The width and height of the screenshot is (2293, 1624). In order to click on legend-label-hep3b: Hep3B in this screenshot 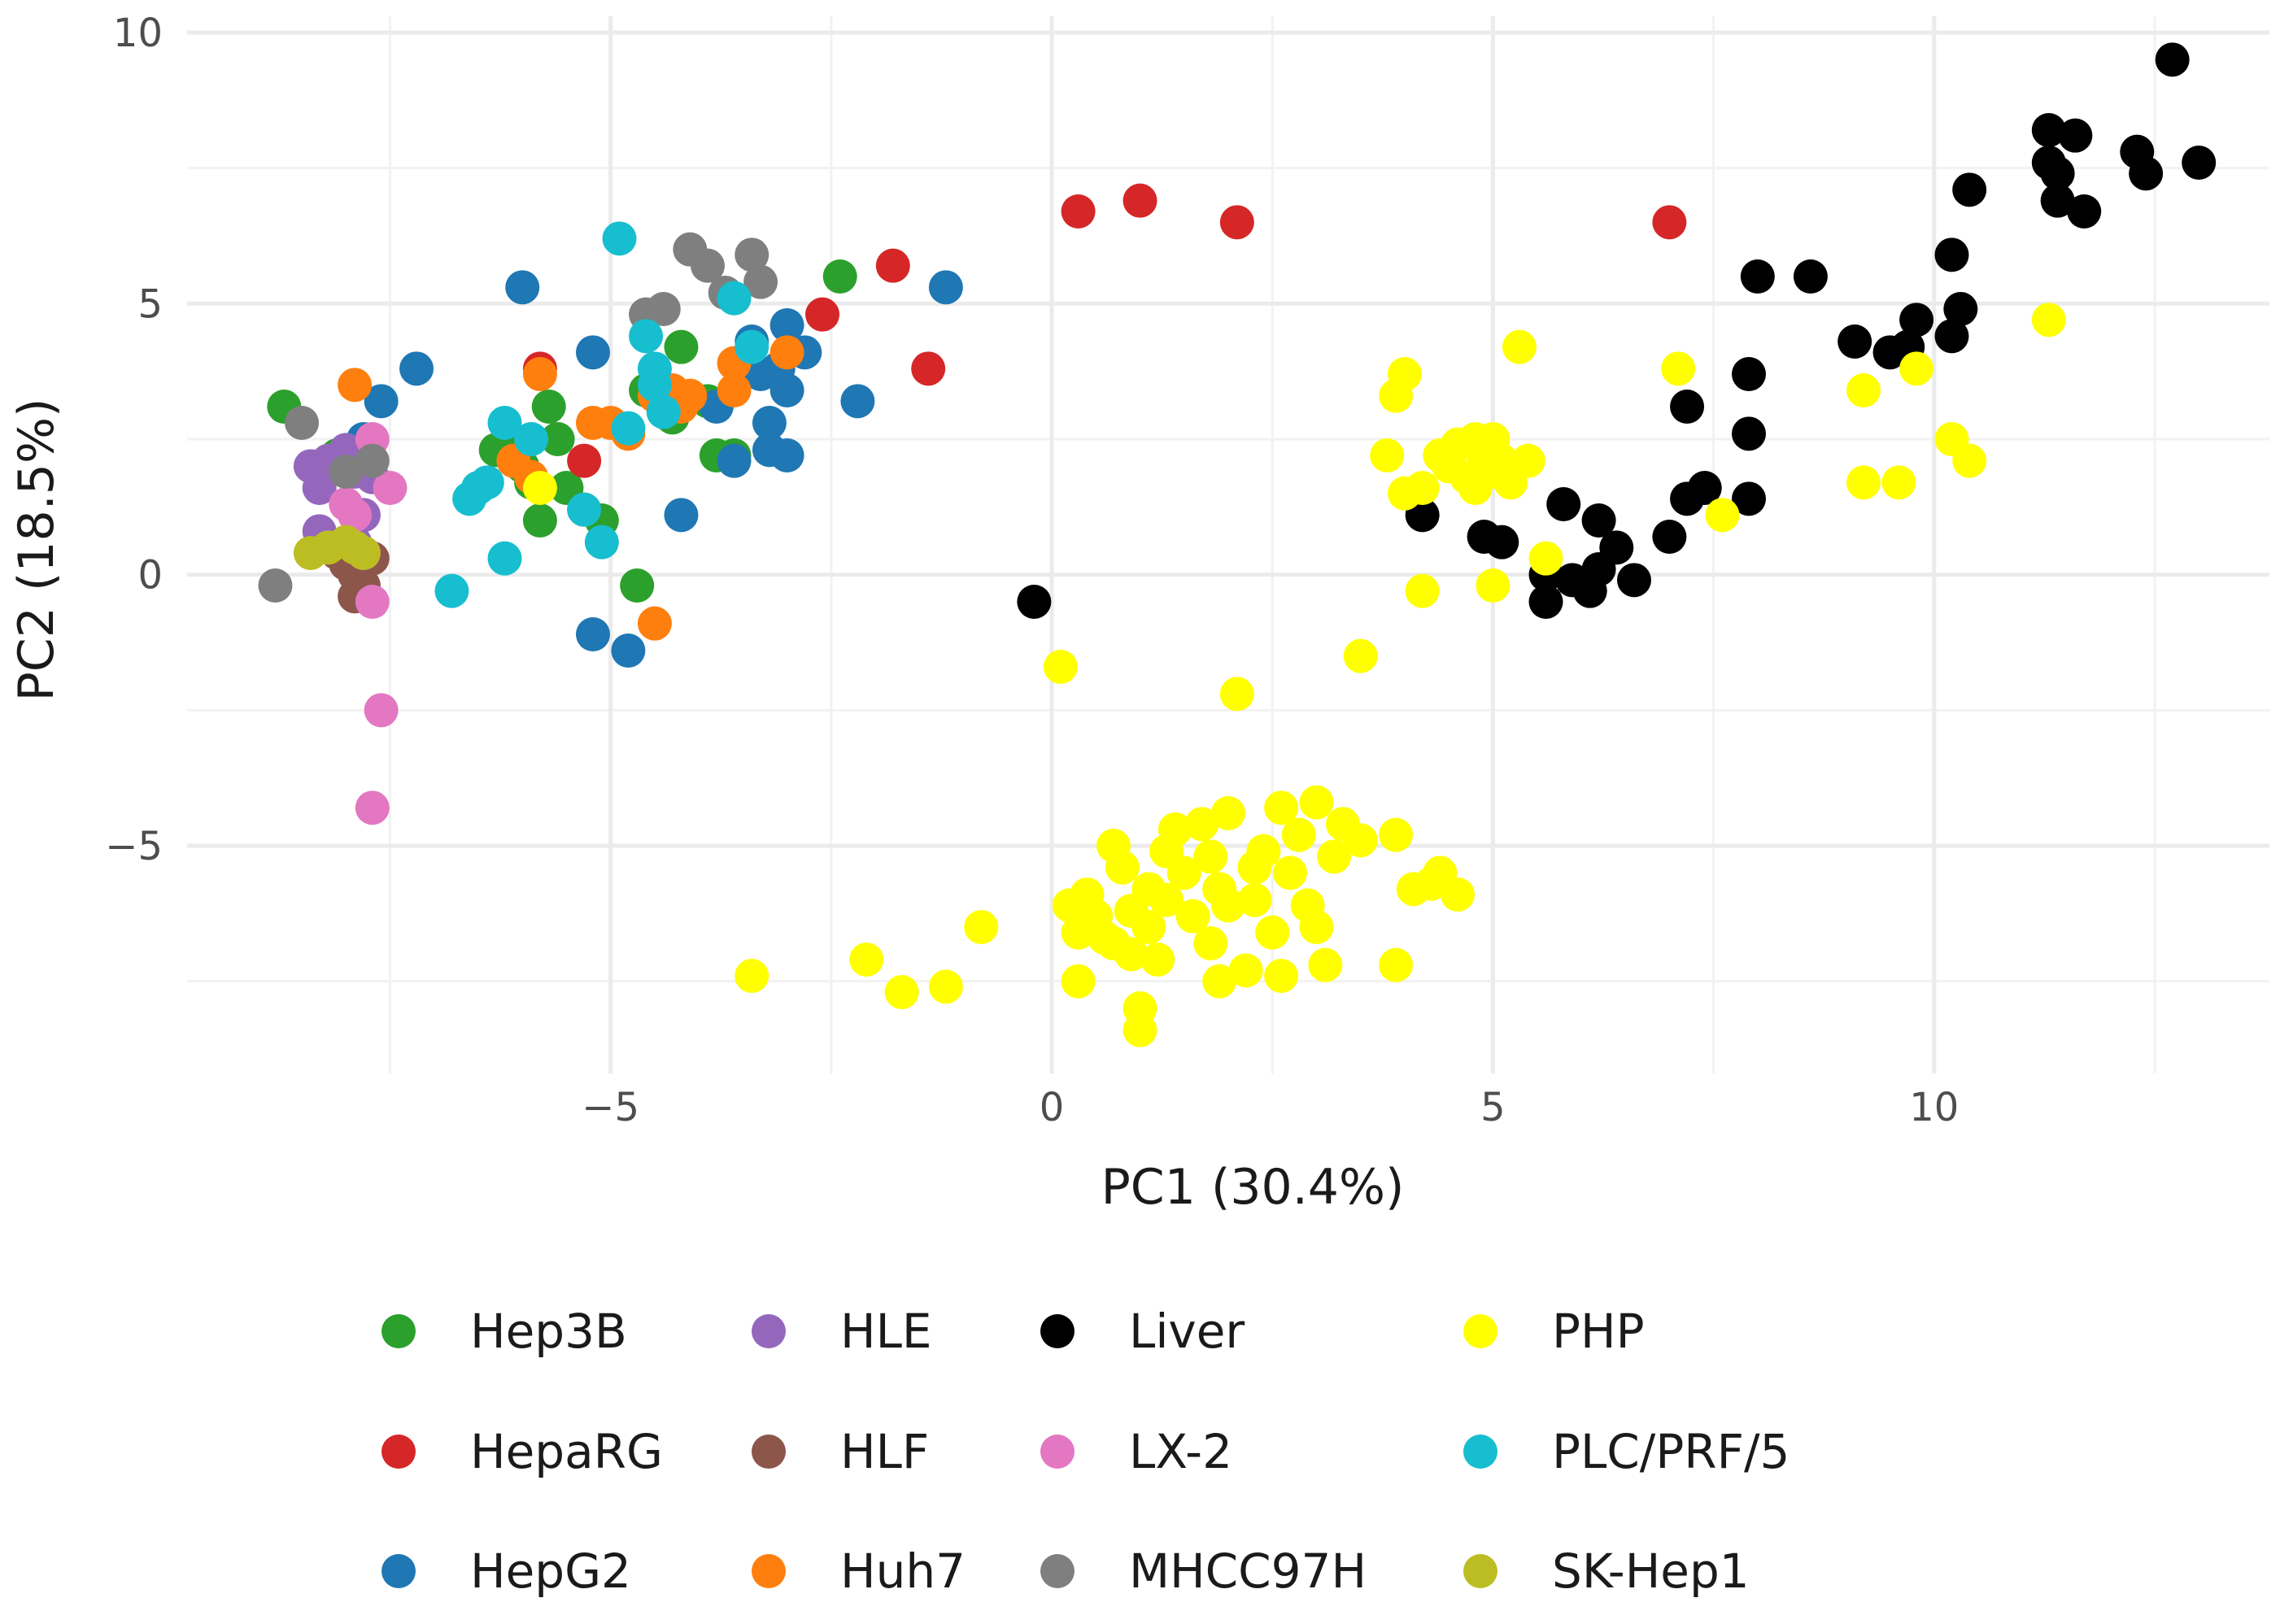, I will do `click(548, 1331)`.